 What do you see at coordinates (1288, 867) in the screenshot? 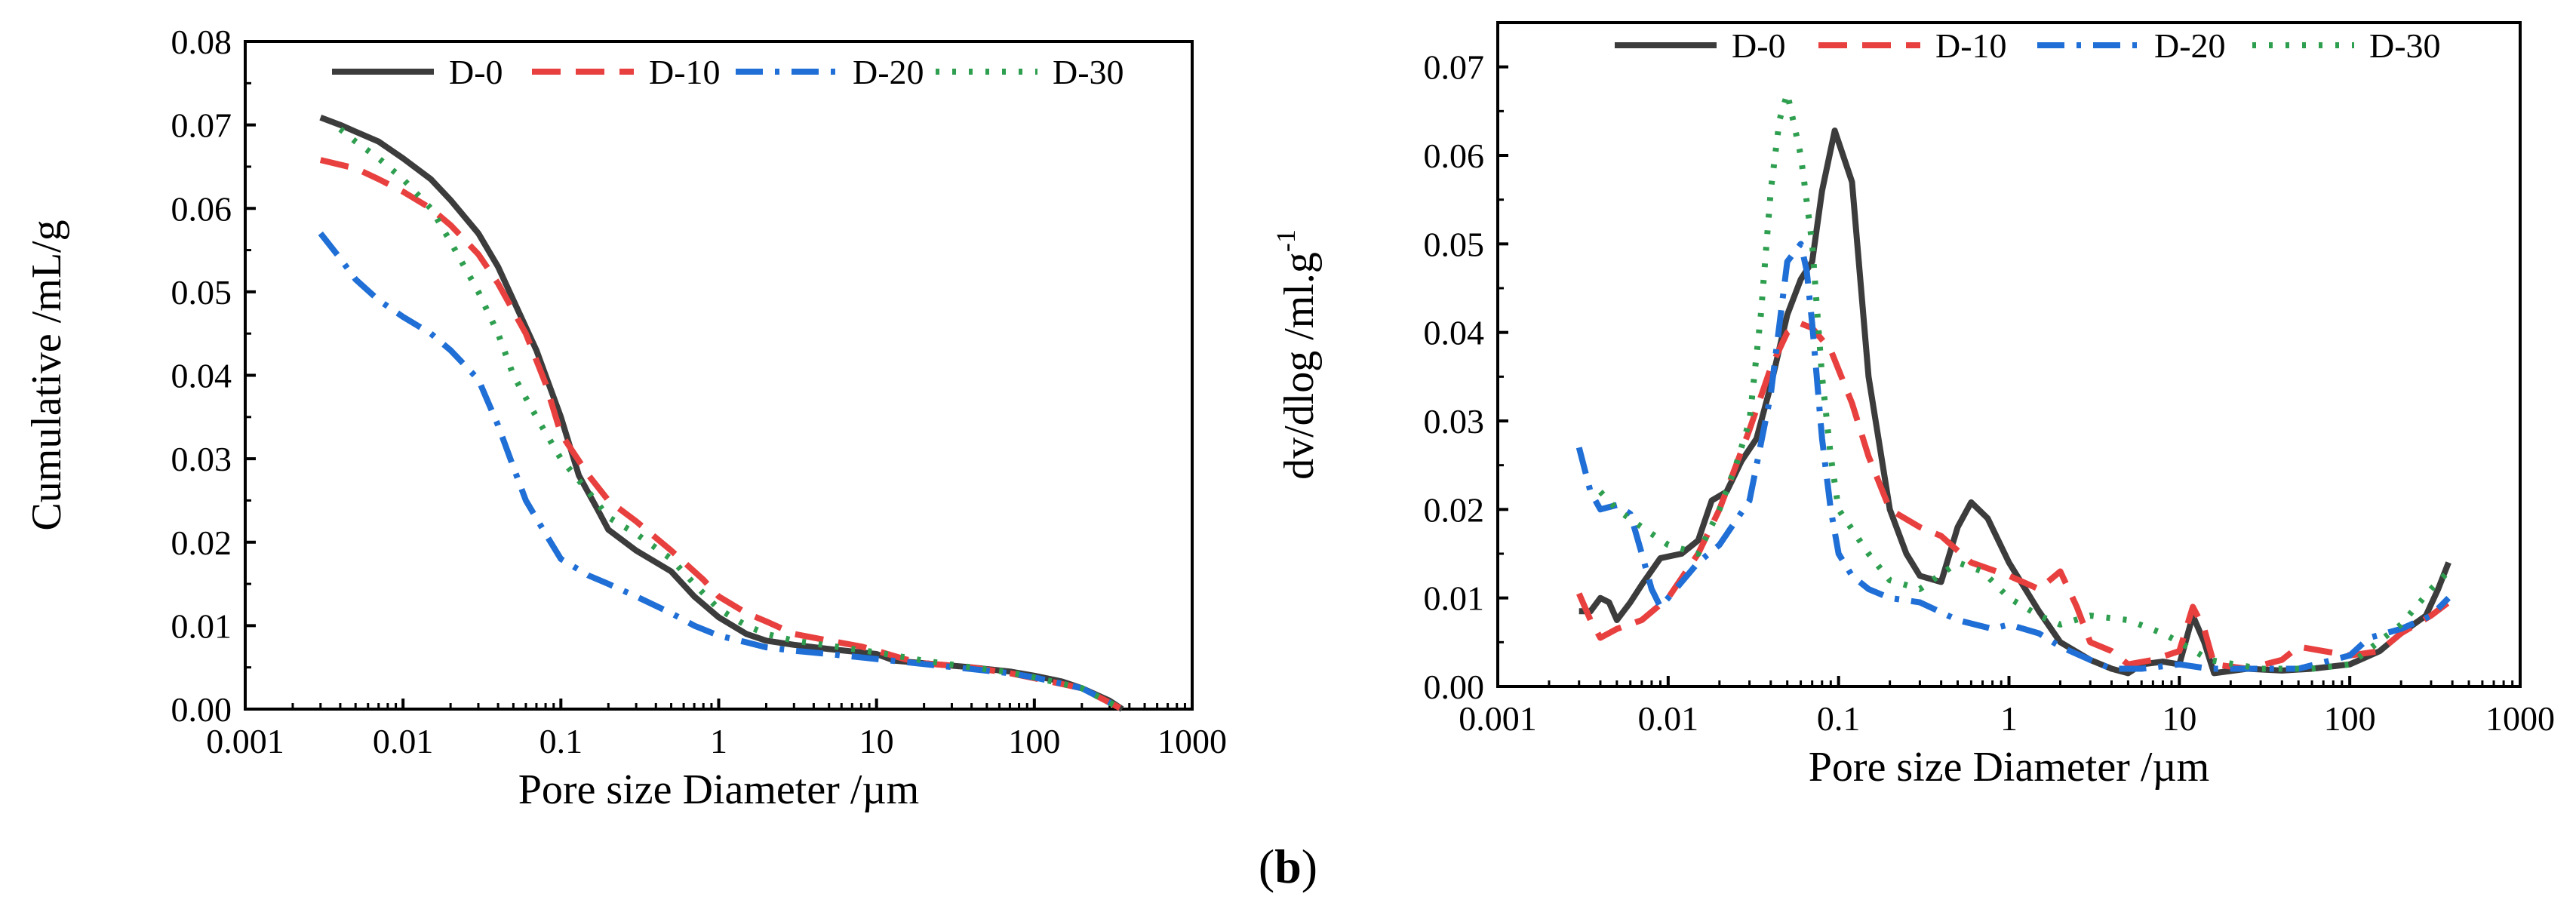
I see `figure-caption: (b)` at bounding box center [1288, 867].